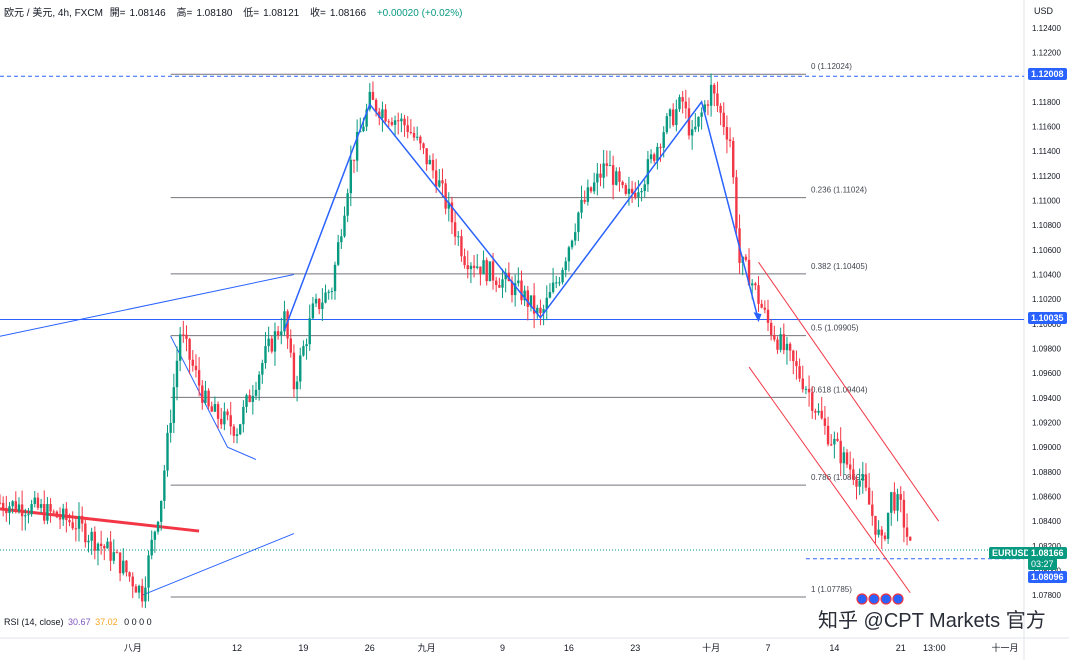 The image size is (1069, 665). I want to click on y-tick-label: 1.10000, so click(1046, 324).